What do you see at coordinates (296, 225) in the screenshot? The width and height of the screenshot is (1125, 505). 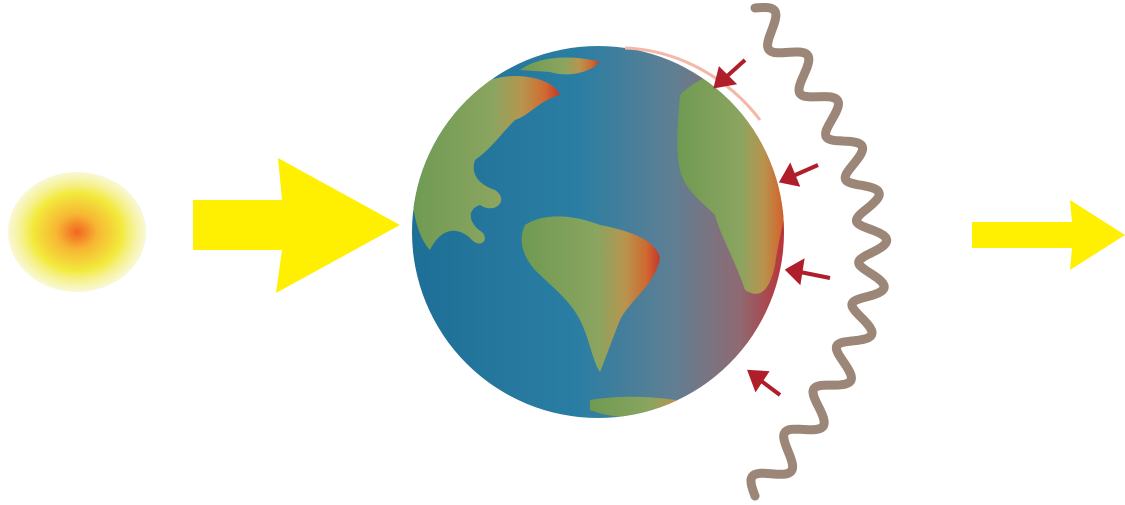 I see `incoming-arrow` at bounding box center [296, 225].